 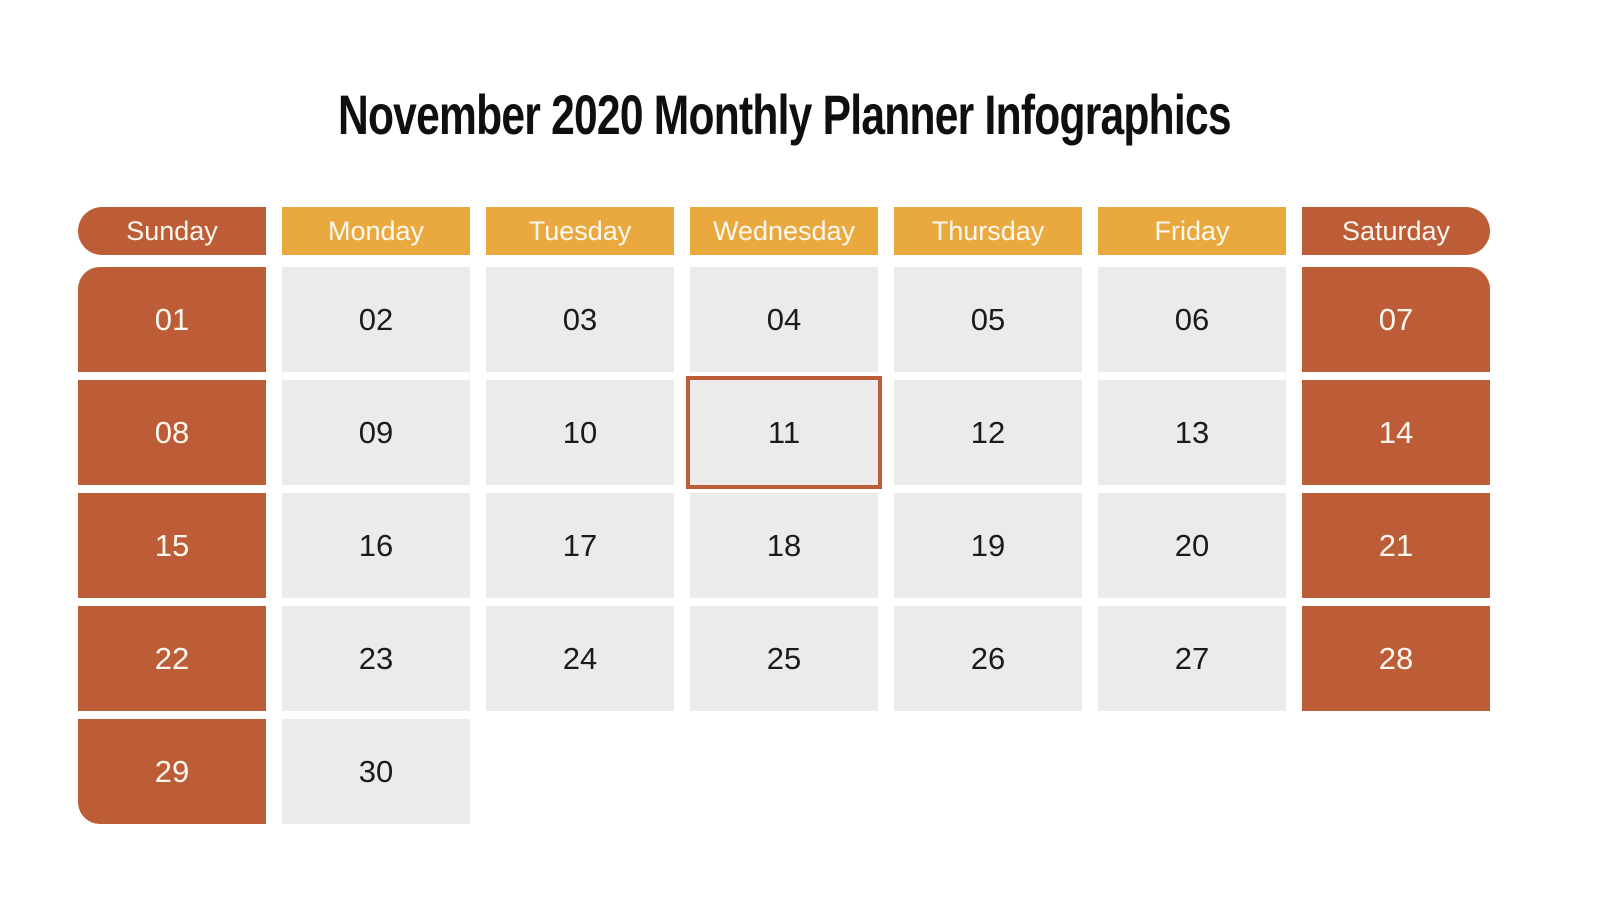 What do you see at coordinates (1396, 231) in the screenshot?
I see `weekday-header-saturday: Saturday` at bounding box center [1396, 231].